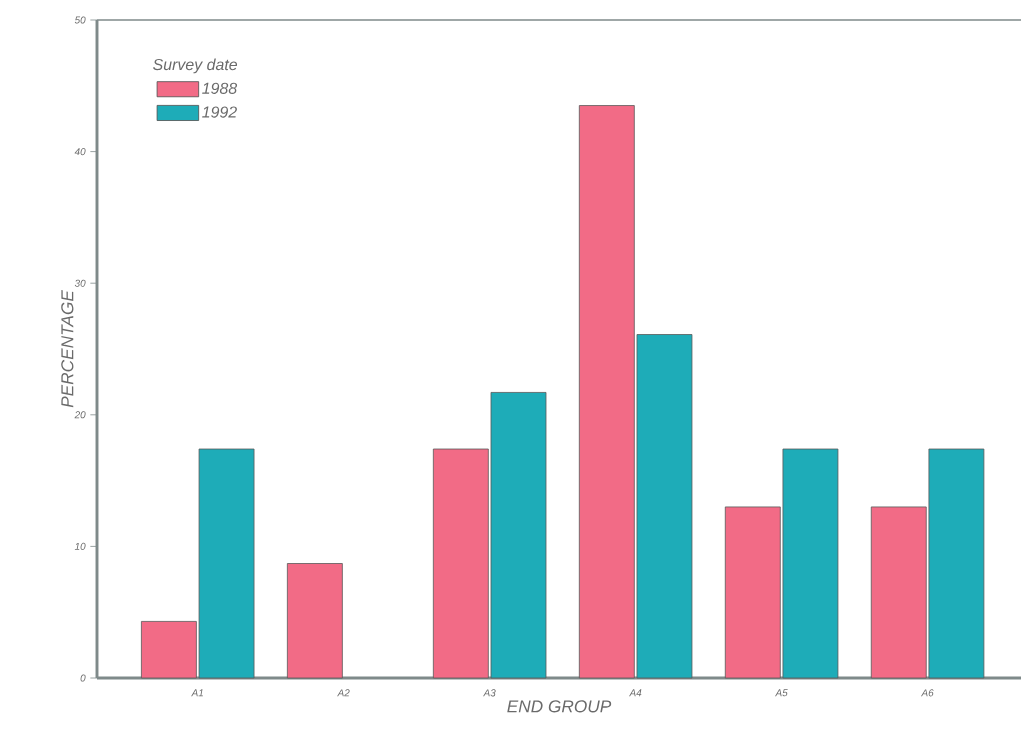 The height and width of the screenshot is (733, 1021). Describe the element at coordinates (80, 283) in the screenshot. I see `y-tick-label: 30` at that location.